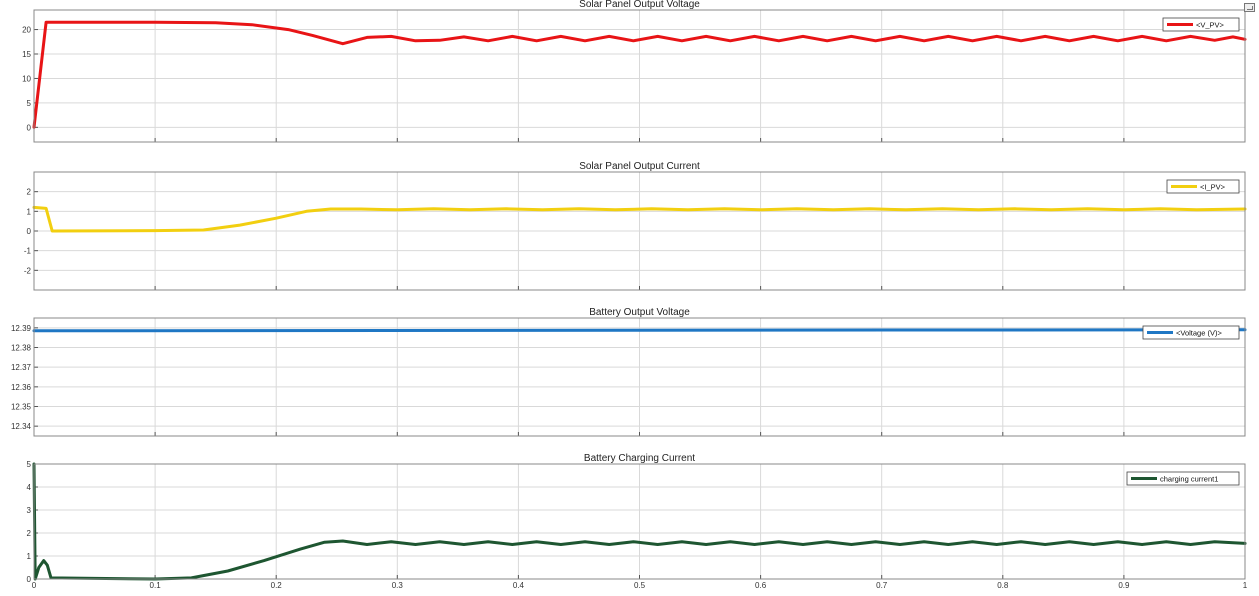 The width and height of the screenshot is (1259, 596). I want to click on y-tick-label: 12.35, so click(21, 407).